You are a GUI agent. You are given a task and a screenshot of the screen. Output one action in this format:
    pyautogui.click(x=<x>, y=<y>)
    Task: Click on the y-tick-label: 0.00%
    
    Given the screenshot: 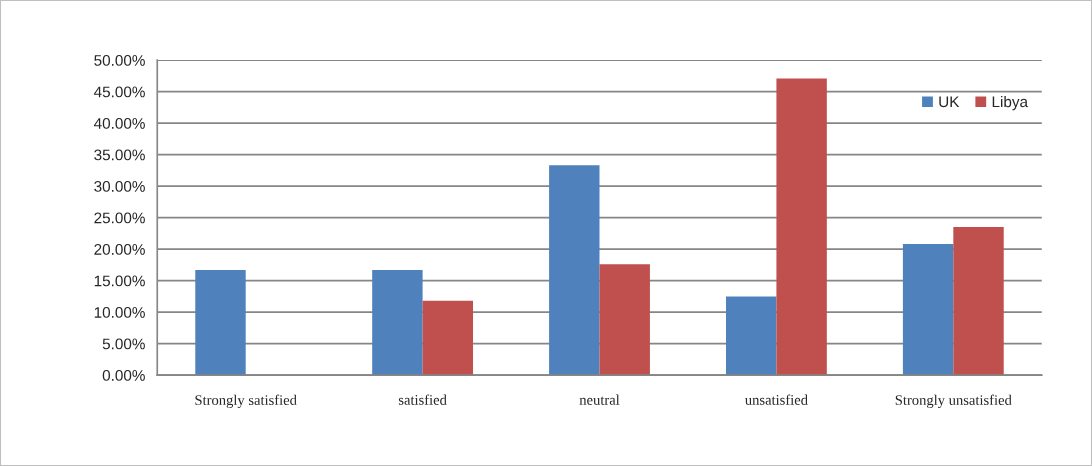 What is the action you would take?
    pyautogui.click(x=123, y=375)
    